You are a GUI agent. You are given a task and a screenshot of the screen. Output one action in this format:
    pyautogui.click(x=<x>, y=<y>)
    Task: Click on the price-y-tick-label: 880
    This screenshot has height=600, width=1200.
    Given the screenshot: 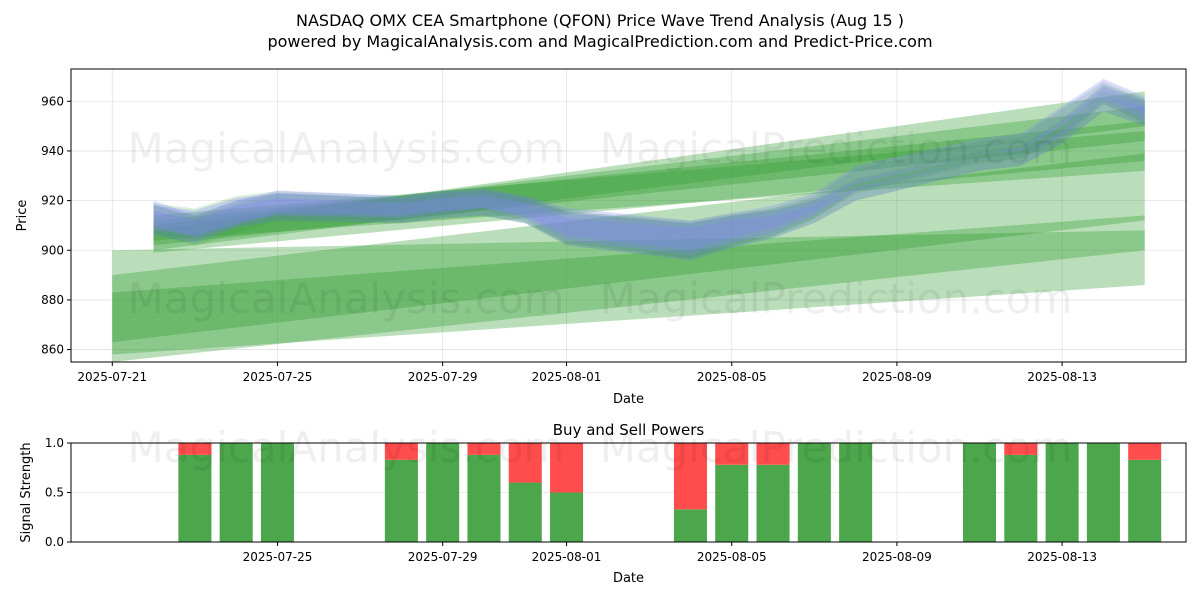 What is the action you would take?
    pyautogui.click(x=52, y=300)
    